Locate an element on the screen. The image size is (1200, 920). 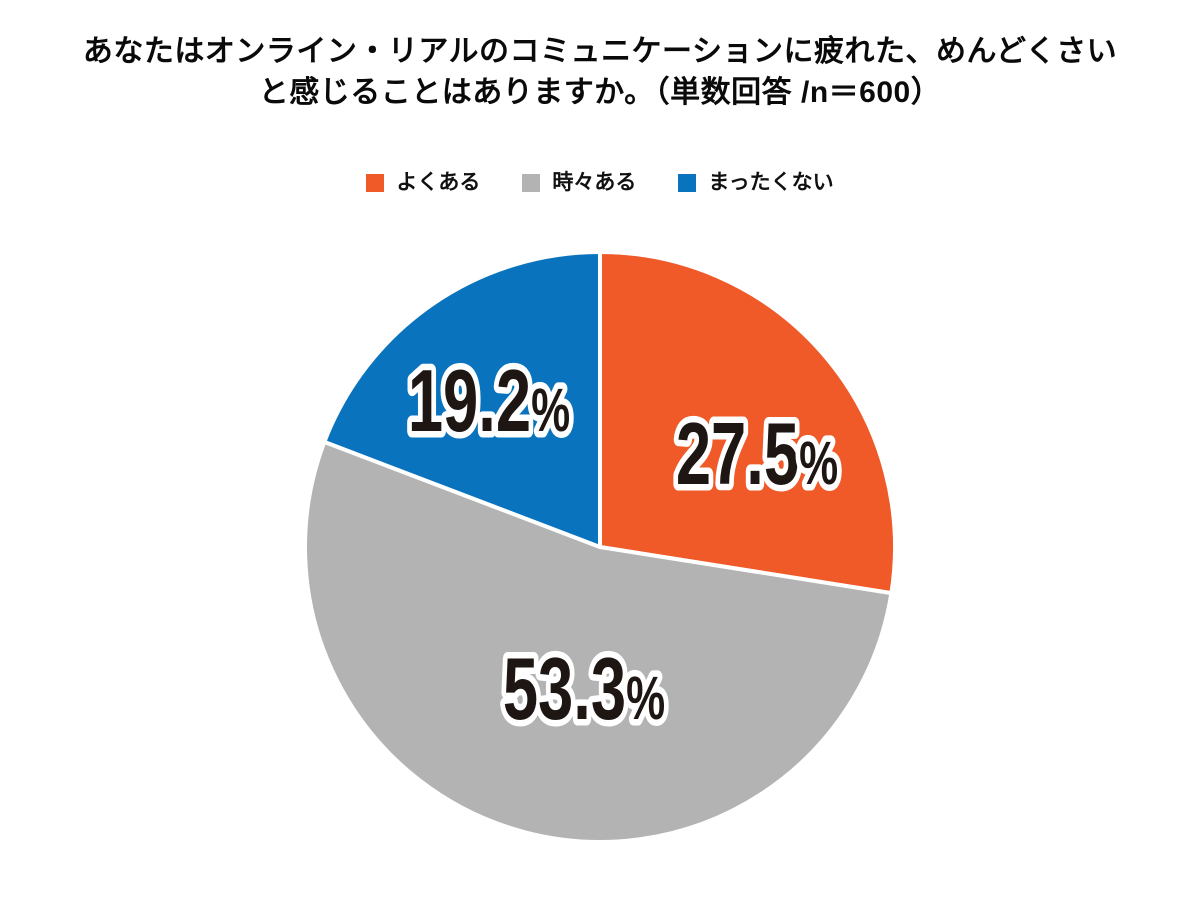
pie-label-tokidokiaru: 53.3% is located at coordinates (584, 690).